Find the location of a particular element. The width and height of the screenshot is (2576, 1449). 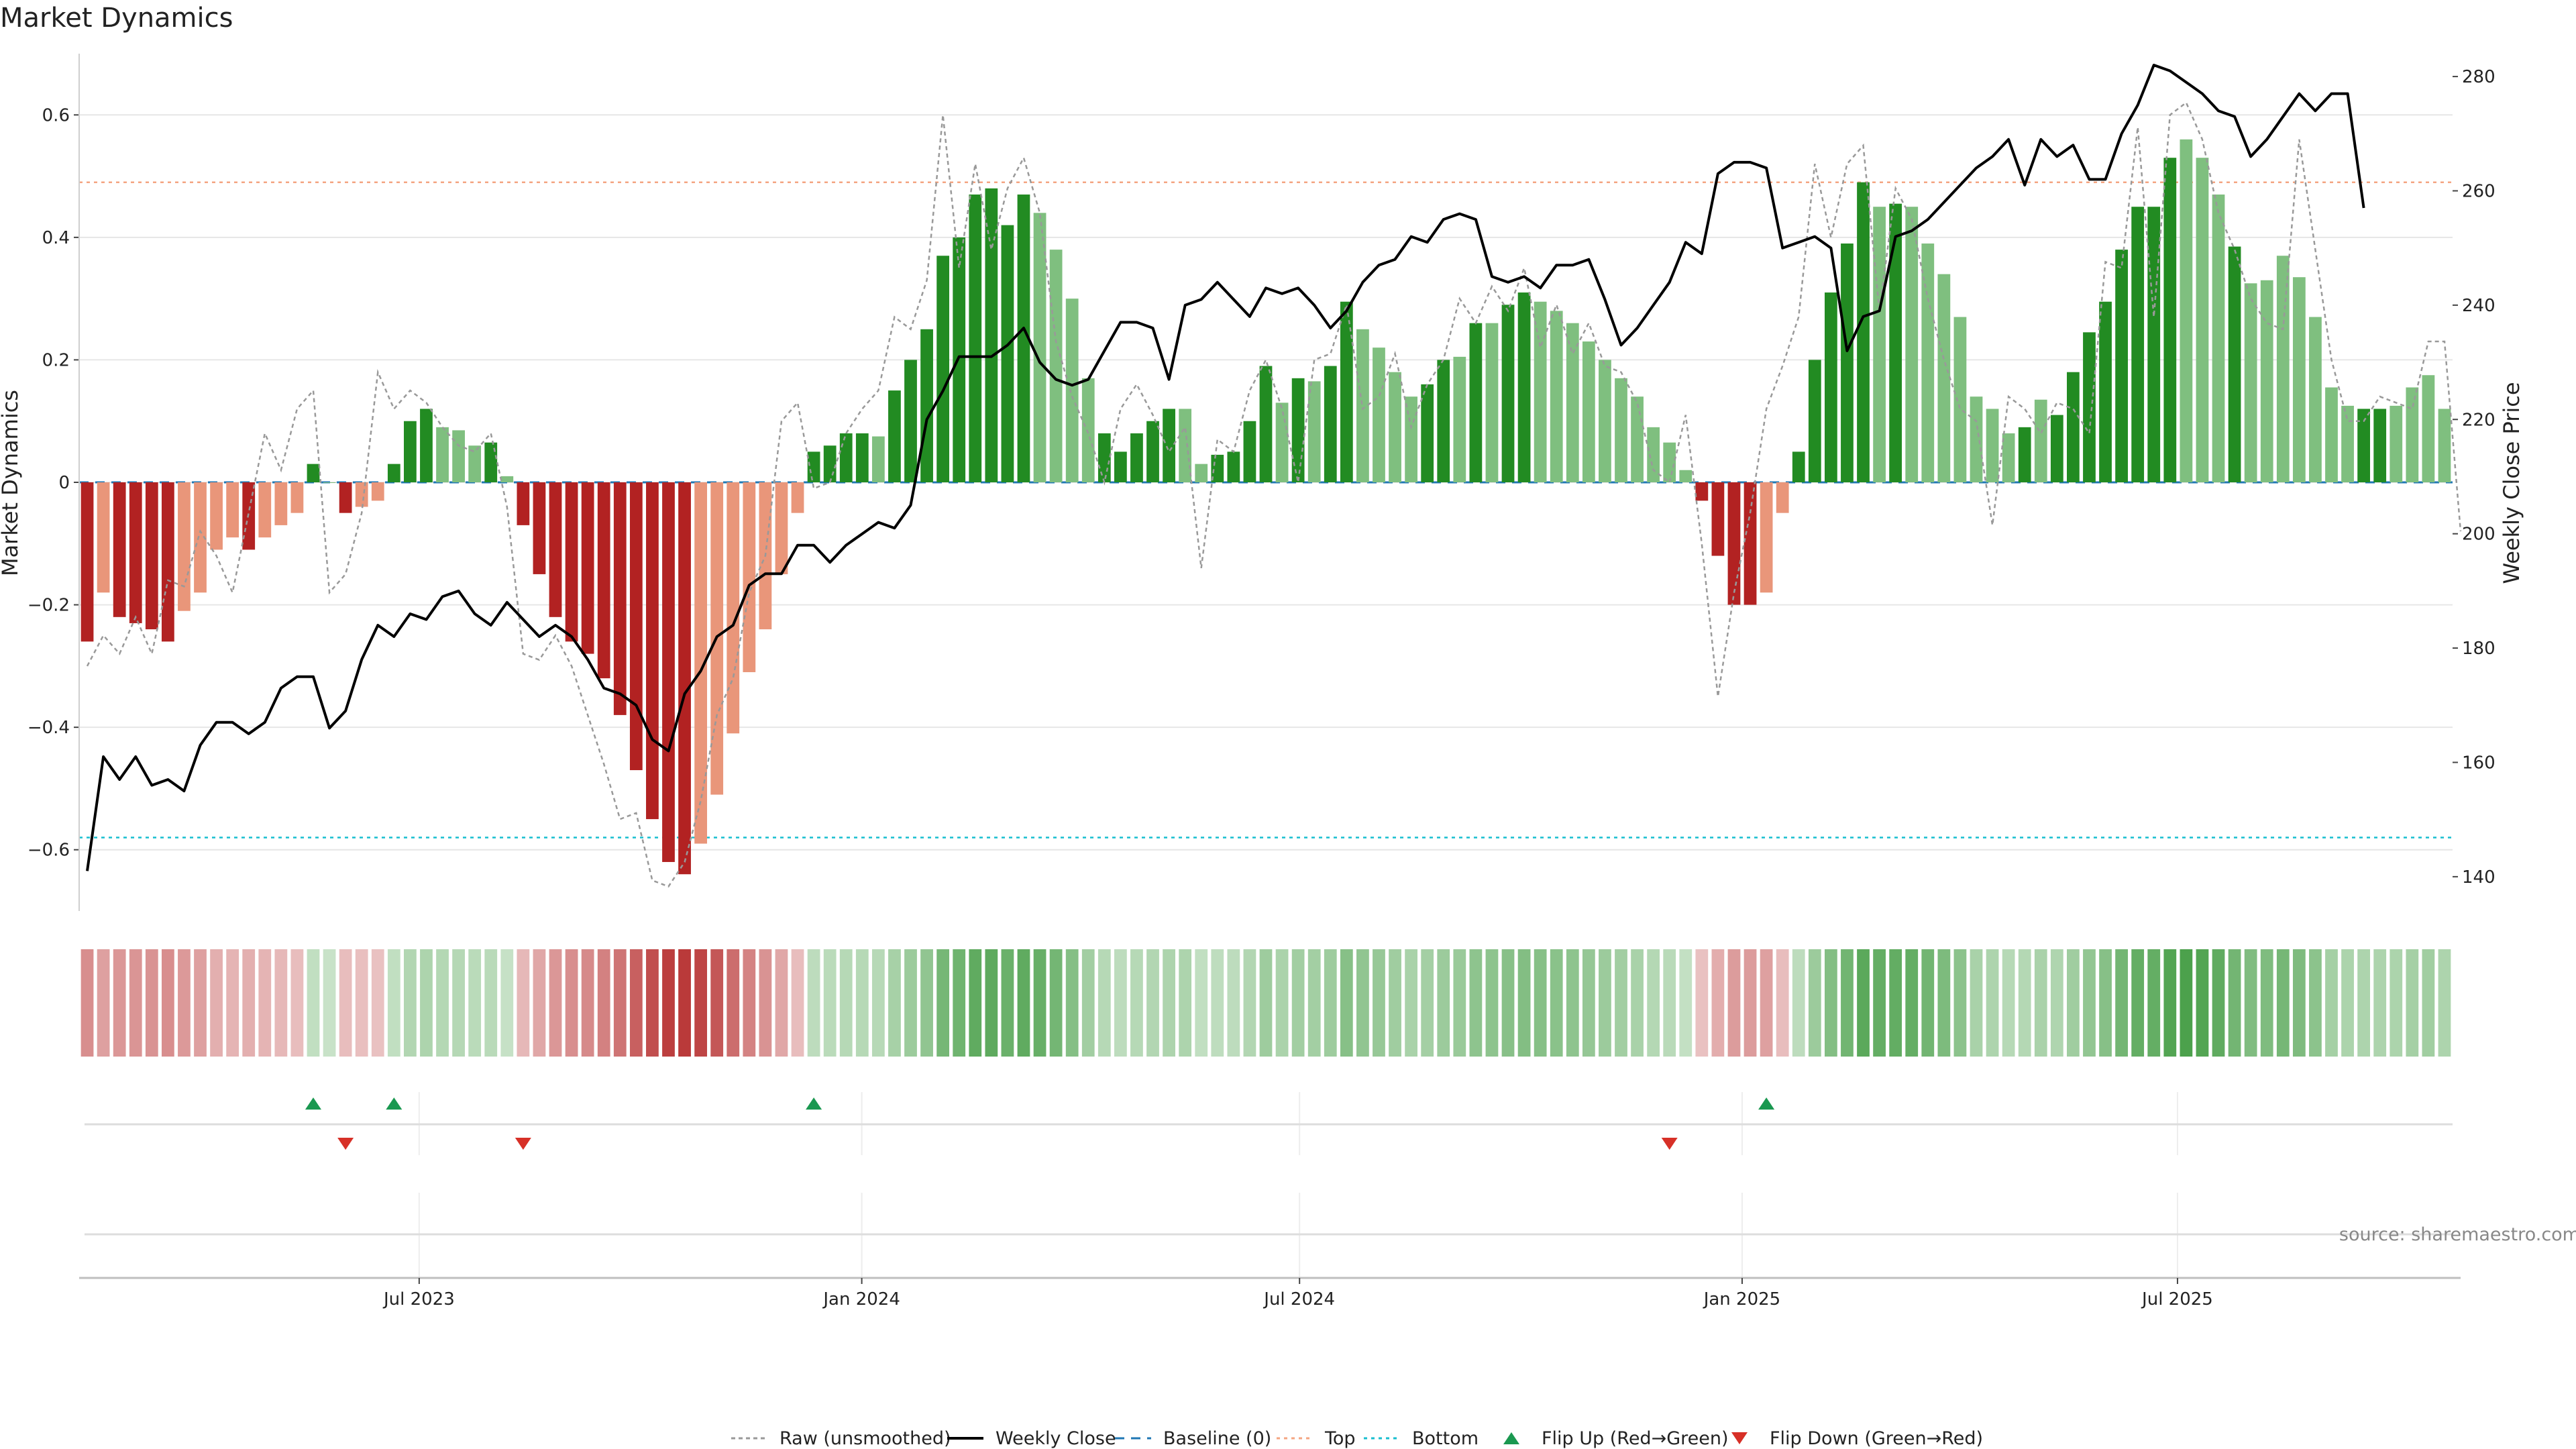

y2-tick-label: 220 is located at coordinates (2479, 420).